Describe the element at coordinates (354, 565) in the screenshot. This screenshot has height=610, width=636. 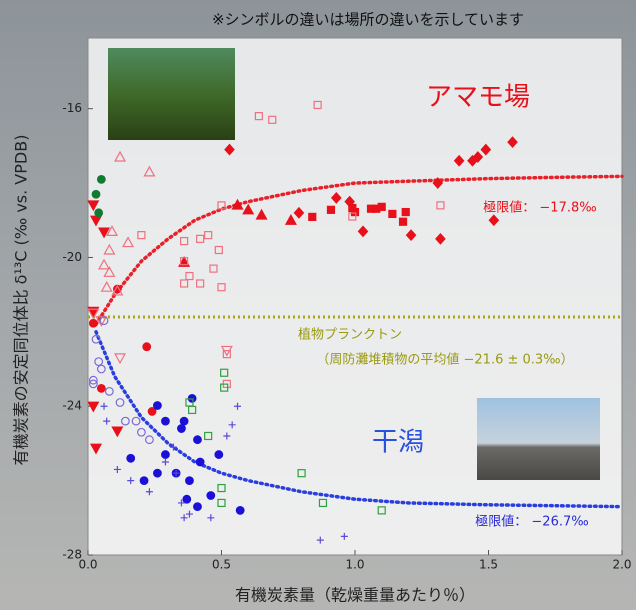
I see `x-tick-label: 1.0` at that location.